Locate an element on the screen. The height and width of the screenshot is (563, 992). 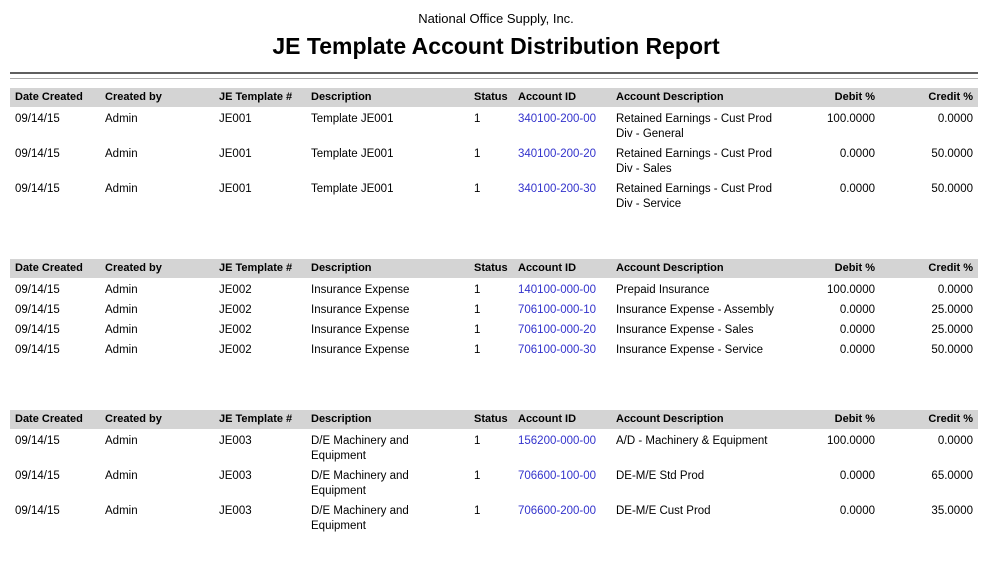
account-id-link: 340100-200-20 is located at coordinates (557, 154).